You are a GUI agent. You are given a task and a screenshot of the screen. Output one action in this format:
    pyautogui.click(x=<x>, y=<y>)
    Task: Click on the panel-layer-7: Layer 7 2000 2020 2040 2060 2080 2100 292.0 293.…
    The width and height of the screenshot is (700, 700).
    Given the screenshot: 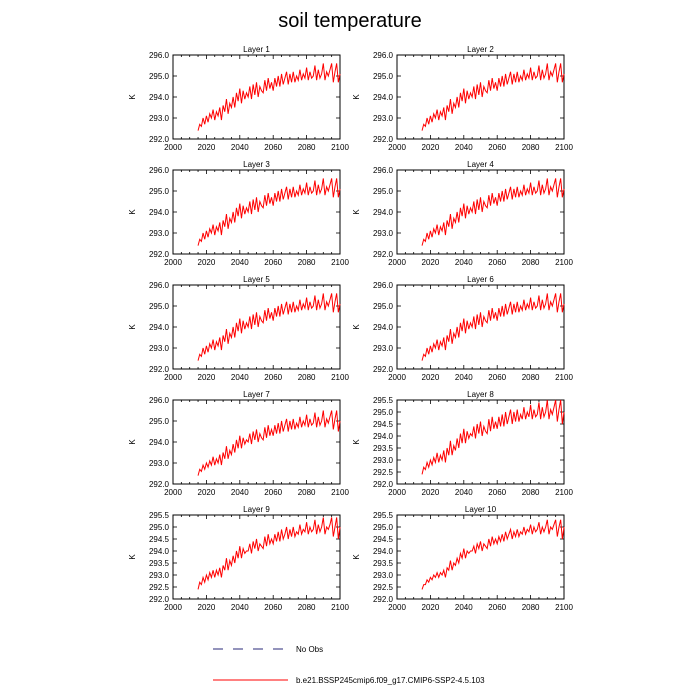 What is the action you would take?
    pyautogui.click(x=238, y=443)
    